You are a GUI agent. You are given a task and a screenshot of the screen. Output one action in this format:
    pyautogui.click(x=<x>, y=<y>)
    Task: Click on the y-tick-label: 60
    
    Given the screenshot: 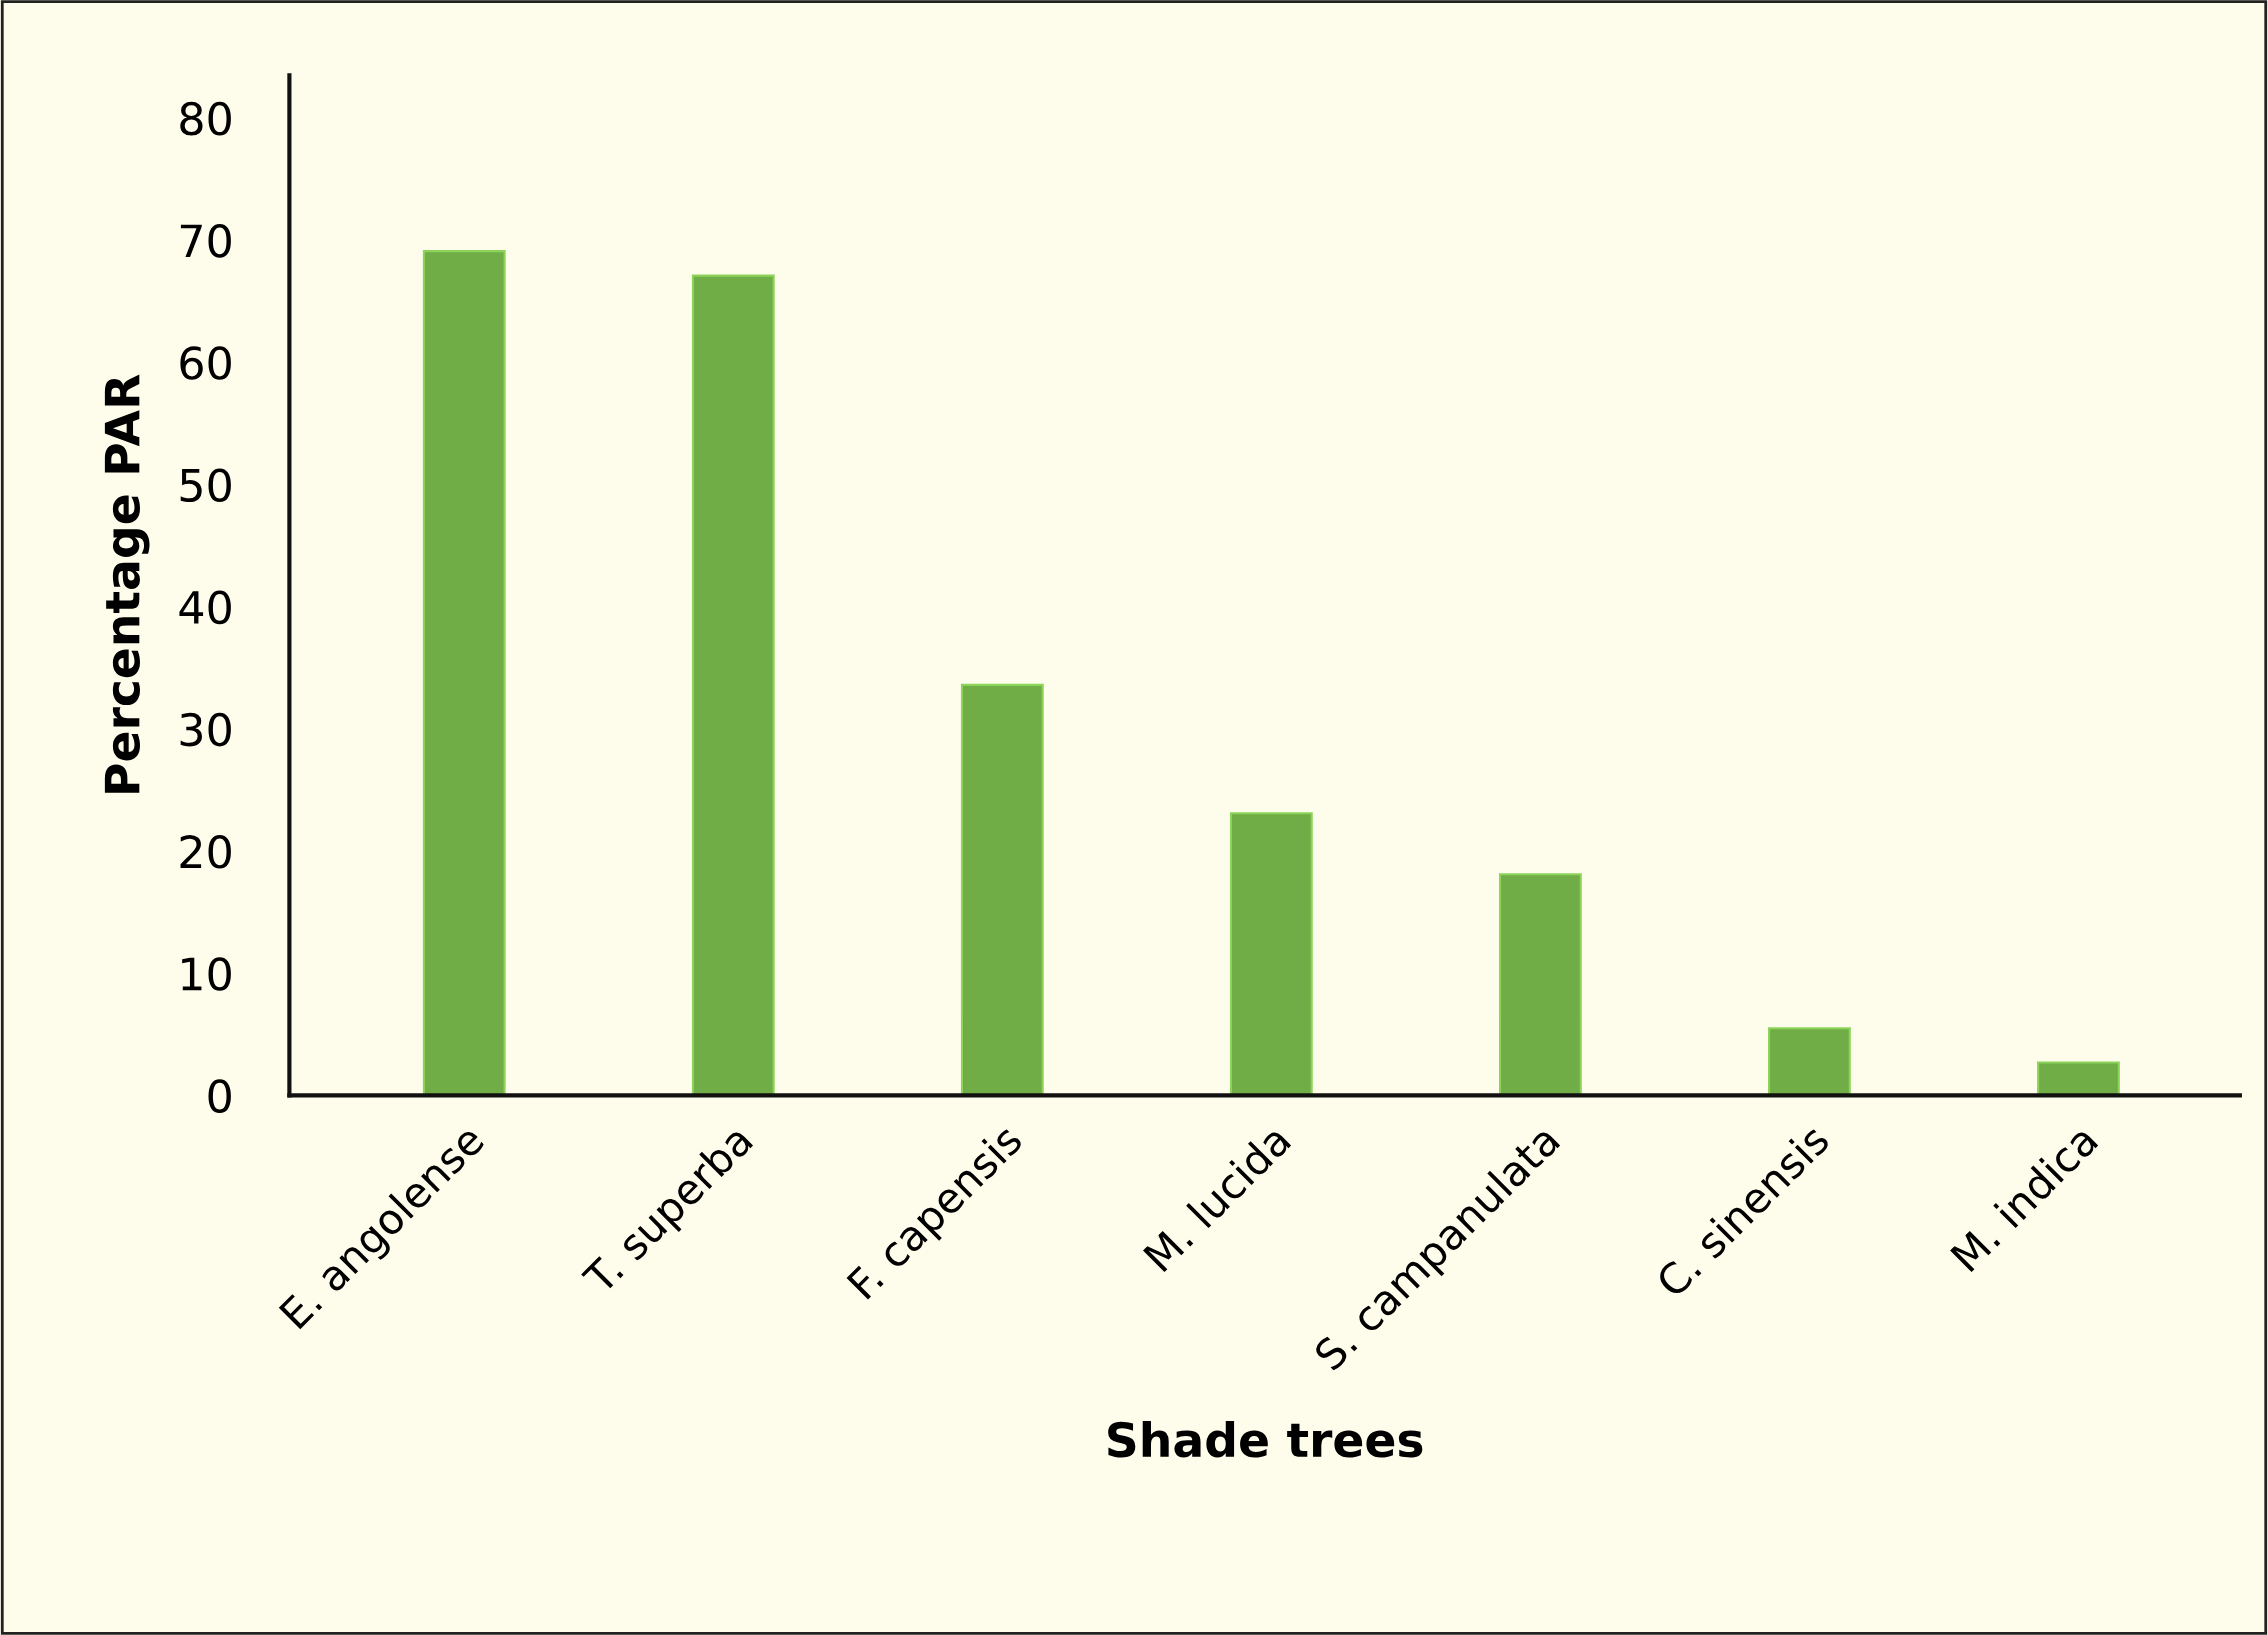 What is the action you would take?
    pyautogui.click(x=205, y=363)
    